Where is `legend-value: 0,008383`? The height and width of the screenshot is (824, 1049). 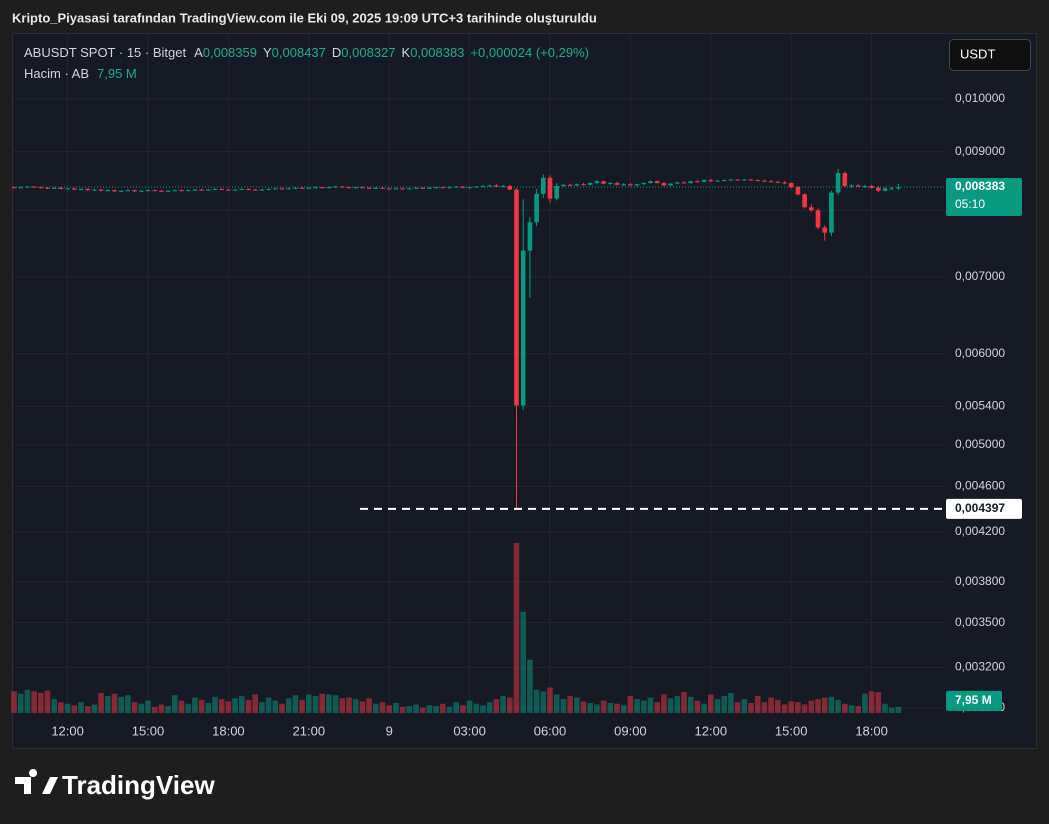 legend-value: 0,008383 is located at coordinates (437, 52).